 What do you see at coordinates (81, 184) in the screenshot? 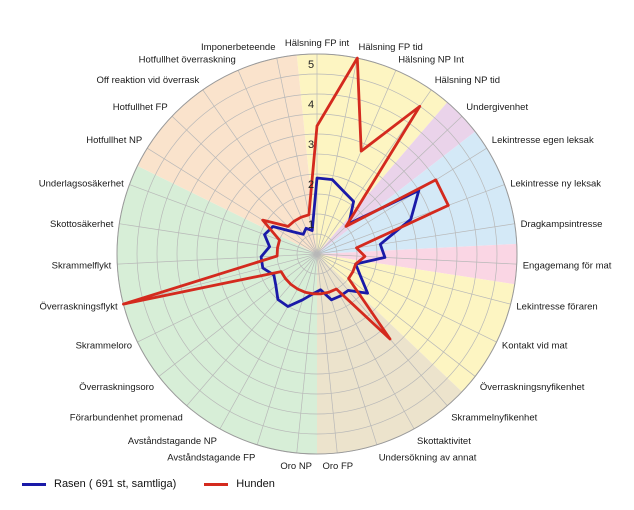
I see `category-label-underlagsosakerhet: Underlagsosäkerhet` at bounding box center [81, 184].